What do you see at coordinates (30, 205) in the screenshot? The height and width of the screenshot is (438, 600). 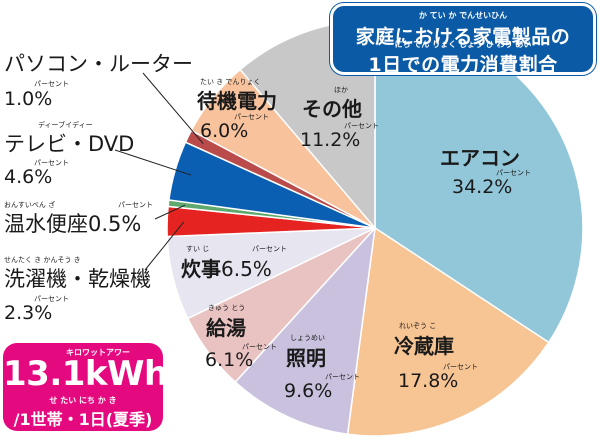 I see `label-bidet-ruby: おんすいべん ざ` at bounding box center [30, 205].